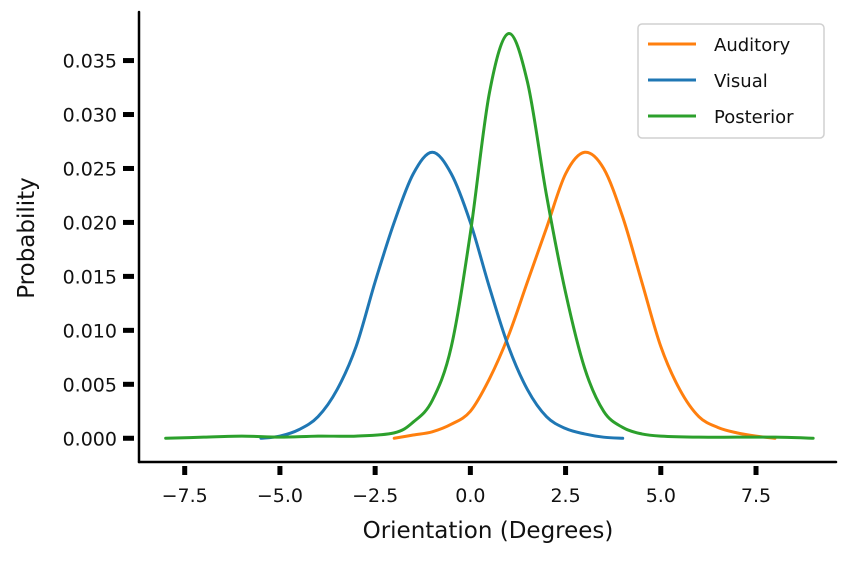 This screenshot has width=849, height=561. What do you see at coordinates (90, 116) in the screenshot?
I see `y-tick-label: 0.030` at bounding box center [90, 116].